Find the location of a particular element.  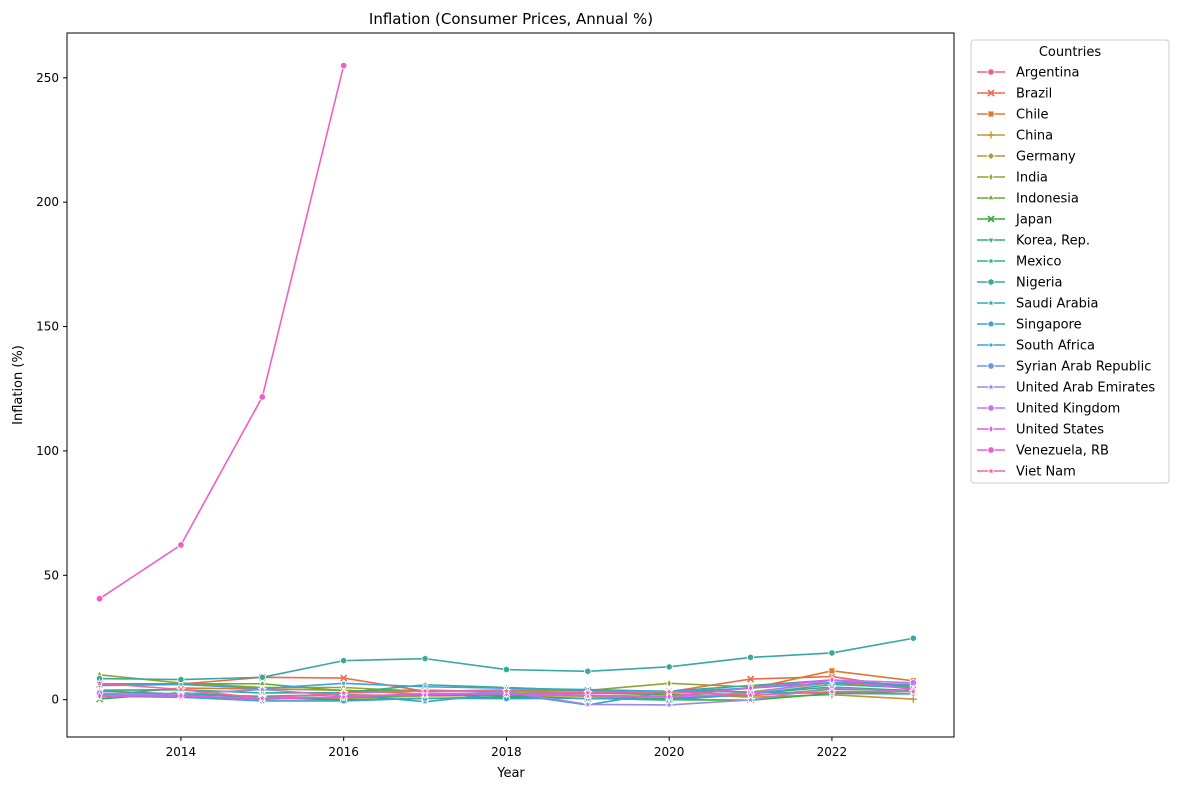

legend-label: Germany is located at coordinates (1046, 157).